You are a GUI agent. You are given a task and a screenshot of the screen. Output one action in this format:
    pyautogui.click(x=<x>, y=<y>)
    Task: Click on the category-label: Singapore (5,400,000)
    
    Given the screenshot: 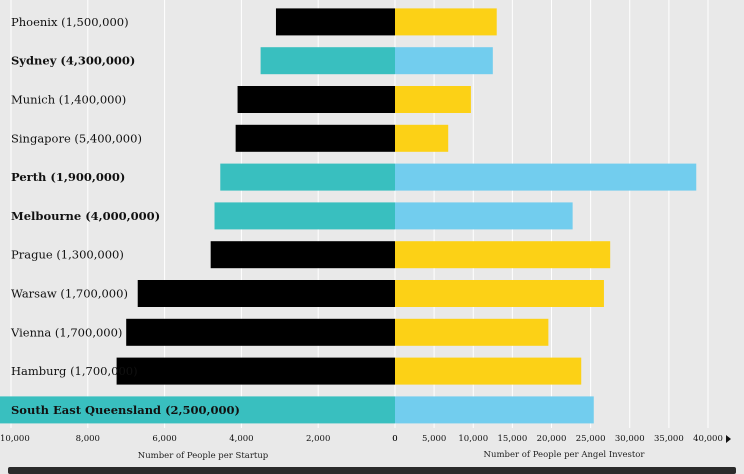 What is the action you would take?
    pyautogui.click(x=76, y=138)
    